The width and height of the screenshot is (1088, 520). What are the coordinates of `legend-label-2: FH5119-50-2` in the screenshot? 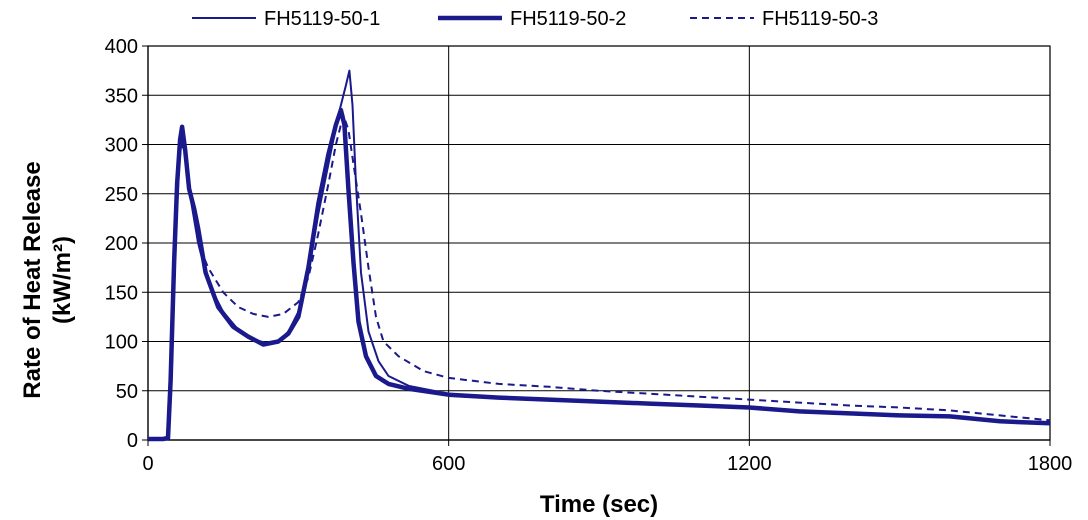 It's located at (568, 19).